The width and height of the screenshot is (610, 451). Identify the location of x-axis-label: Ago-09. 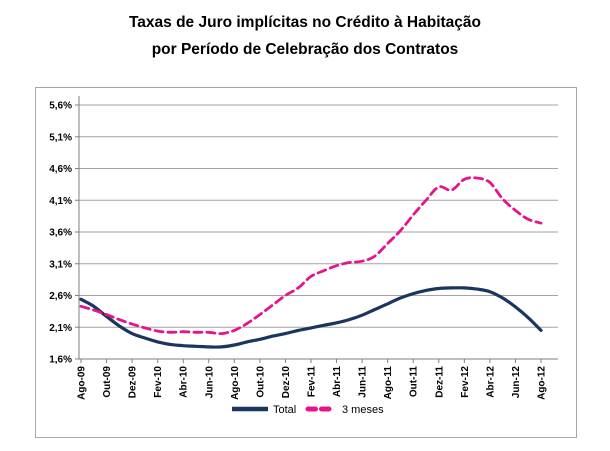
(82, 383).